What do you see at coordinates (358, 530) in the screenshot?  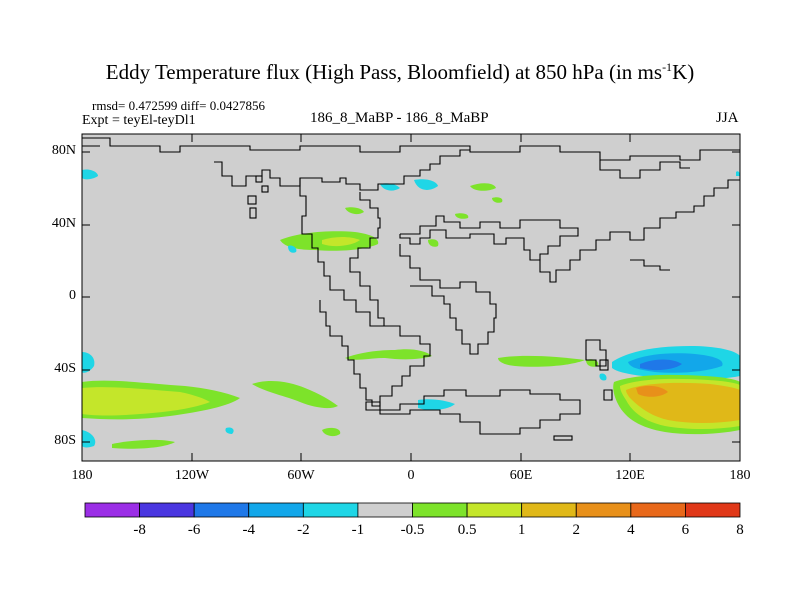 I see `colorbar-label: -1` at bounding box center [358, 530].